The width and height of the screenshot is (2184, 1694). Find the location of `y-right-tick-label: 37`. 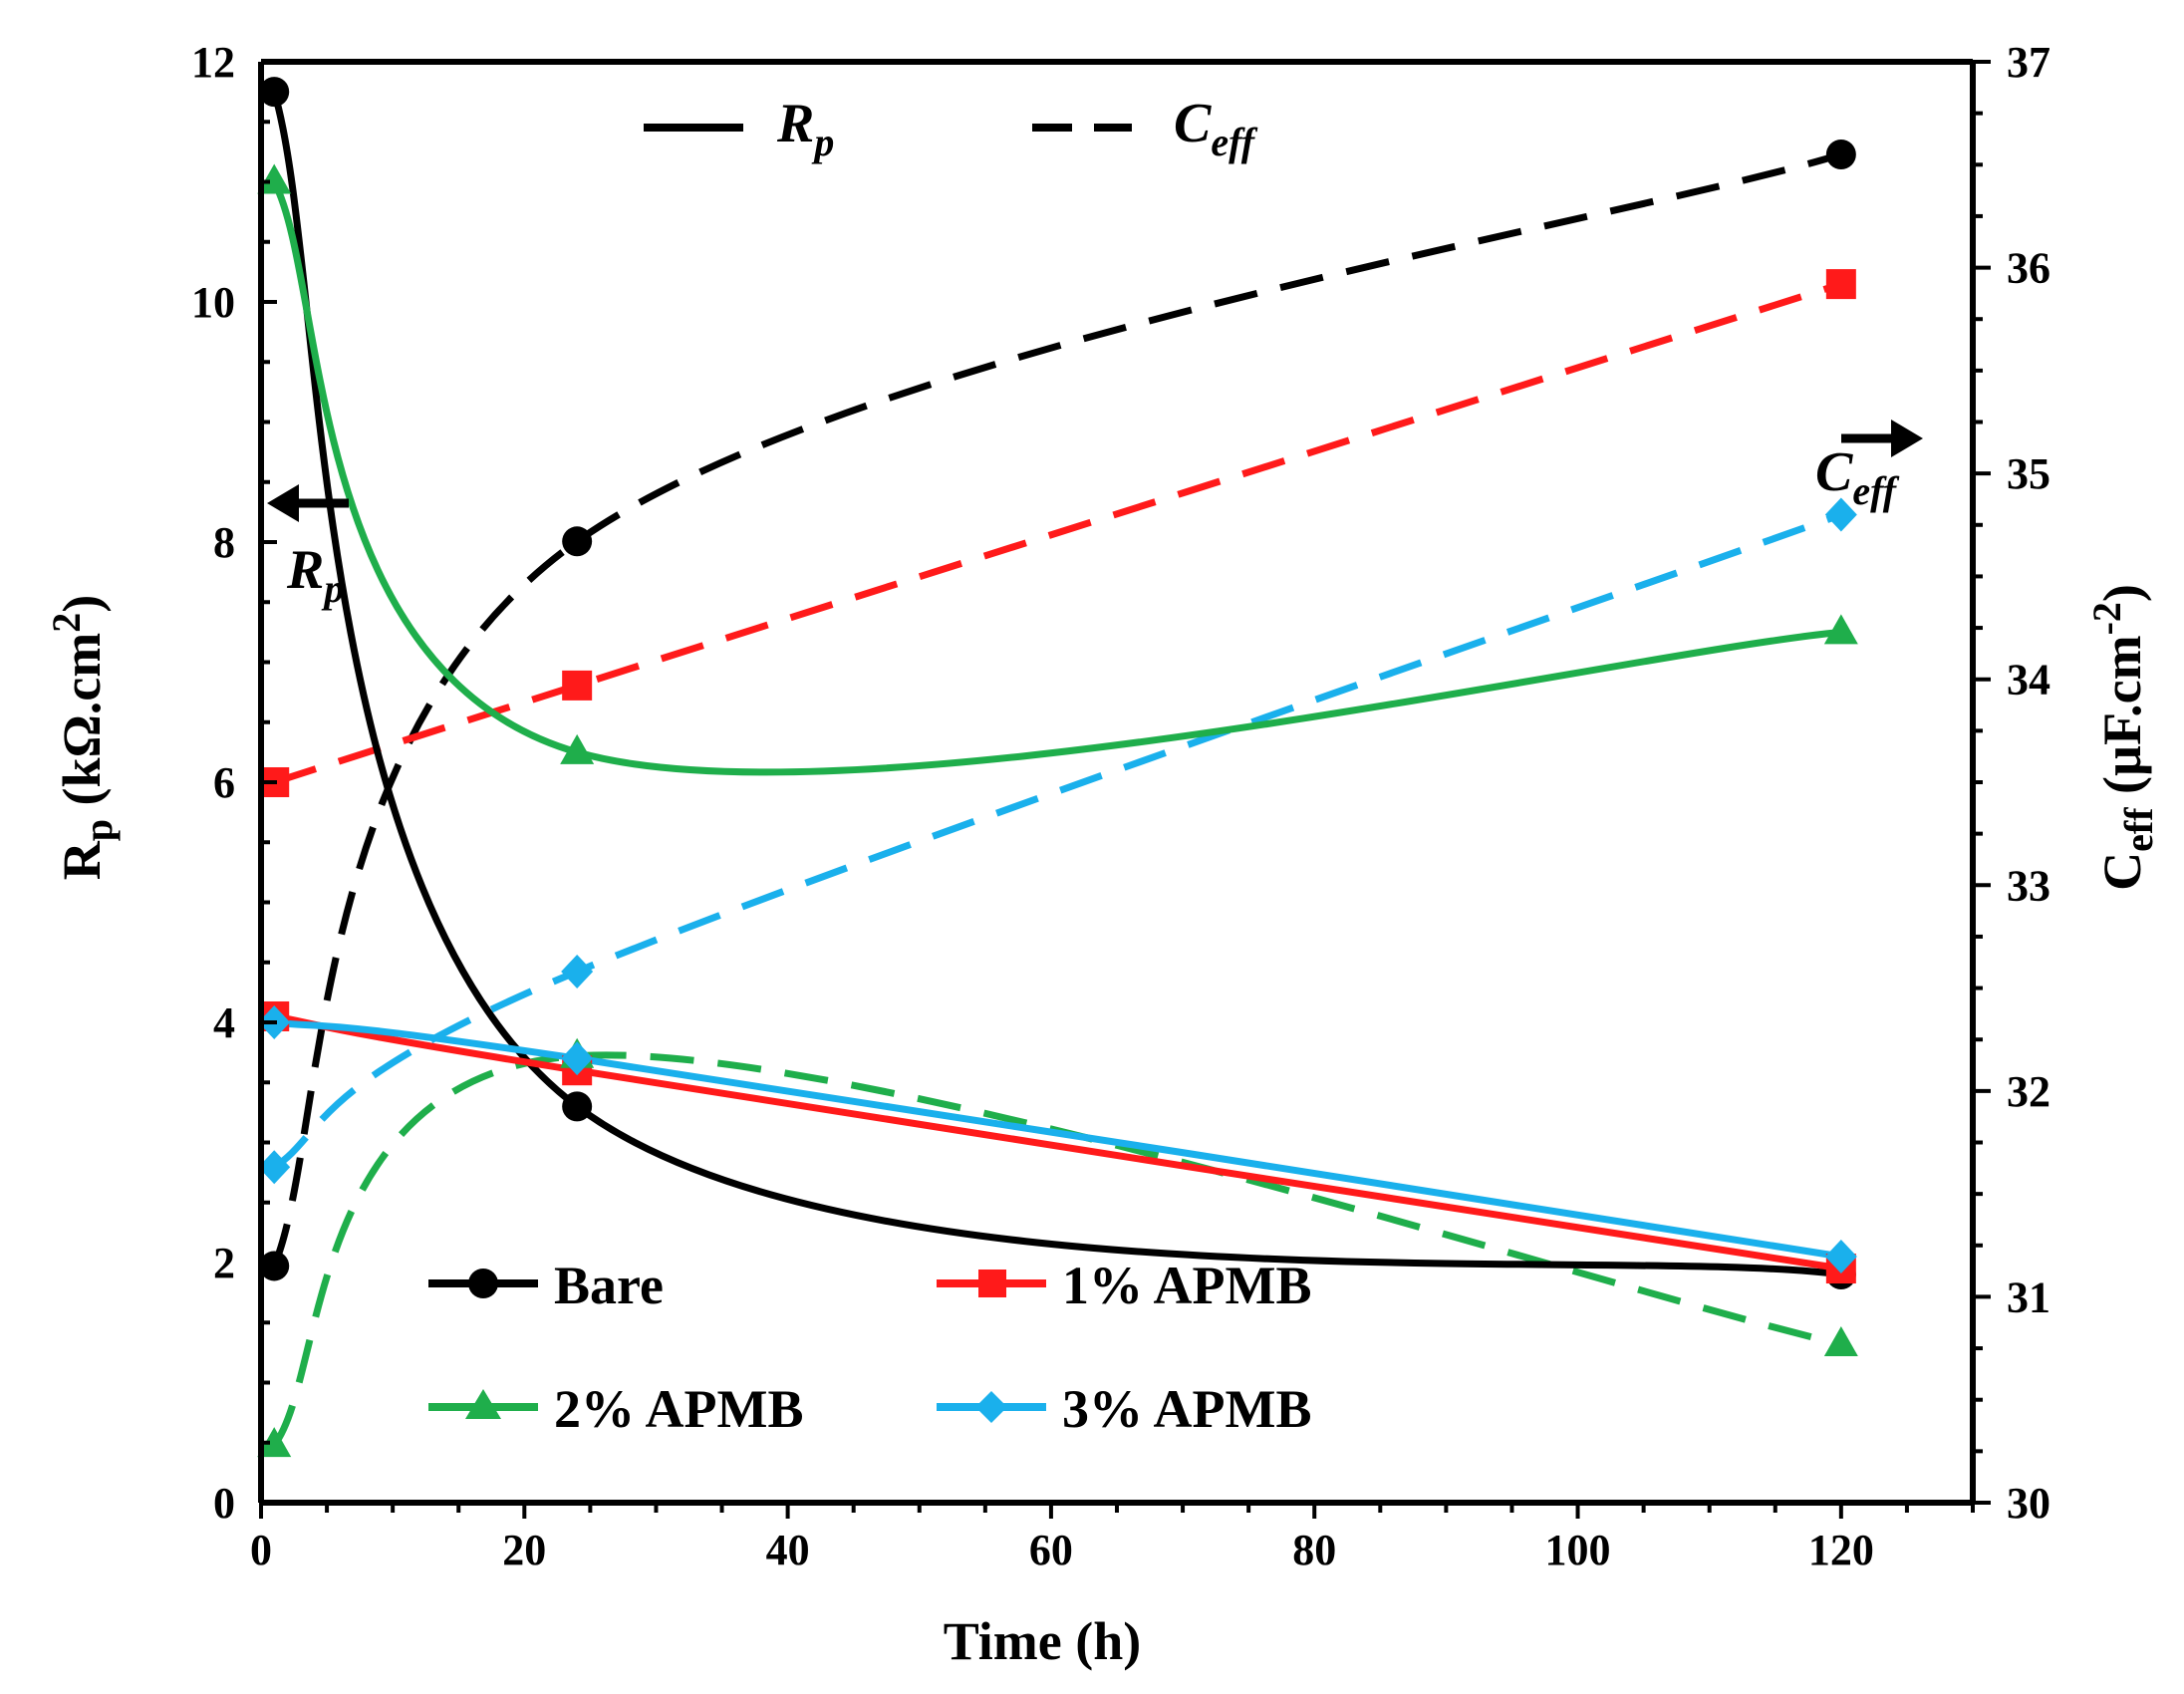

y-right-tick-label: 37 is located at coordinates (2028, 62).